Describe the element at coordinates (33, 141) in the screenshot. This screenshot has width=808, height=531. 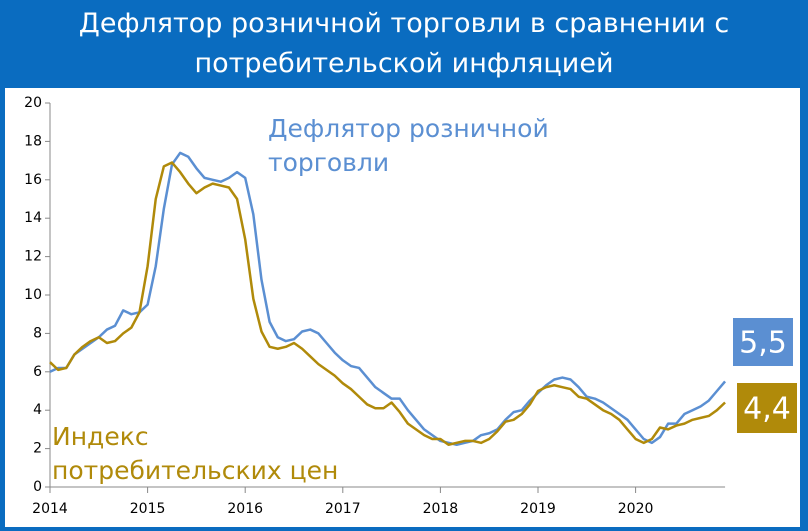
I see `y-tick-label: 18` at that location.